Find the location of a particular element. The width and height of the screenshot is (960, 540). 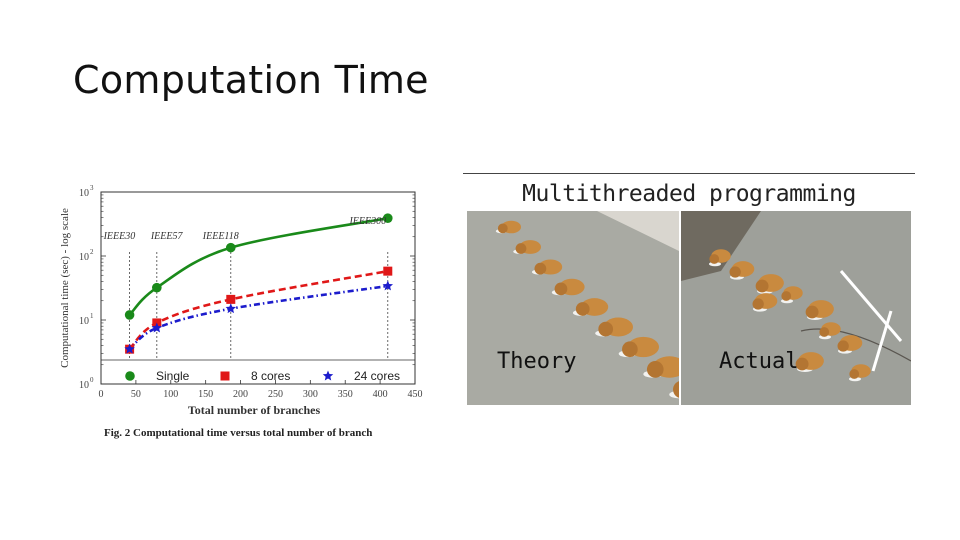

legend-label: Single is located at coordinates (173, 376).